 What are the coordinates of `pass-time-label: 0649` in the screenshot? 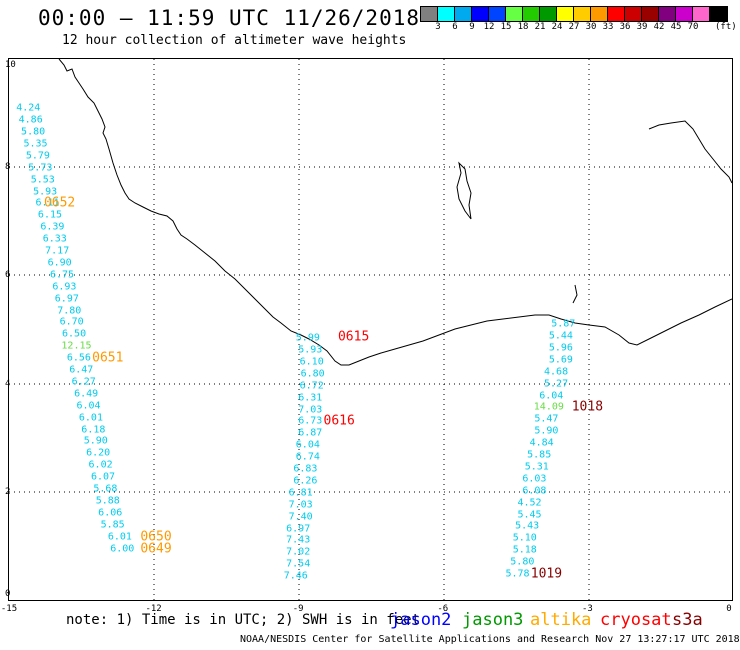 It's located at (156, 549).